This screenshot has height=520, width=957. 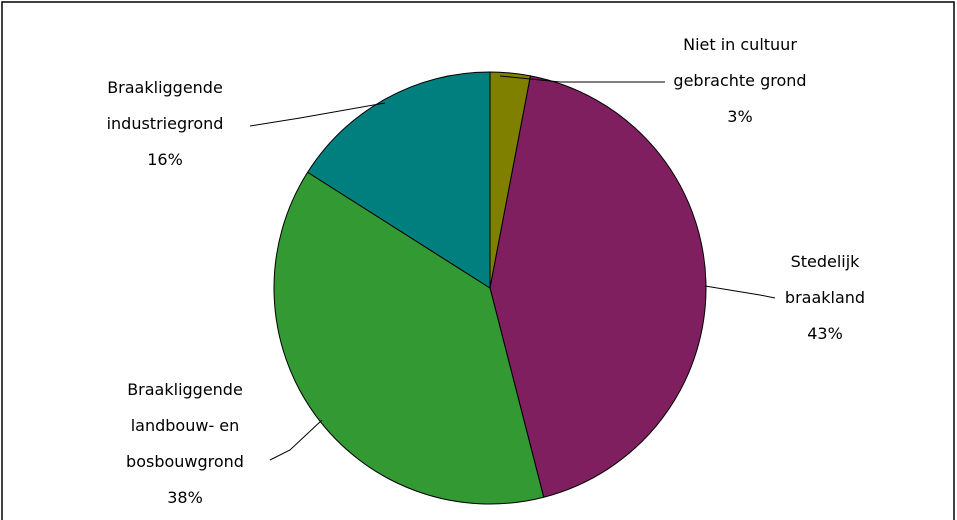 What do you see at coordinates (398, 180) in the screenshot?
I see `pie-slice` at bounding box center [398, 180].